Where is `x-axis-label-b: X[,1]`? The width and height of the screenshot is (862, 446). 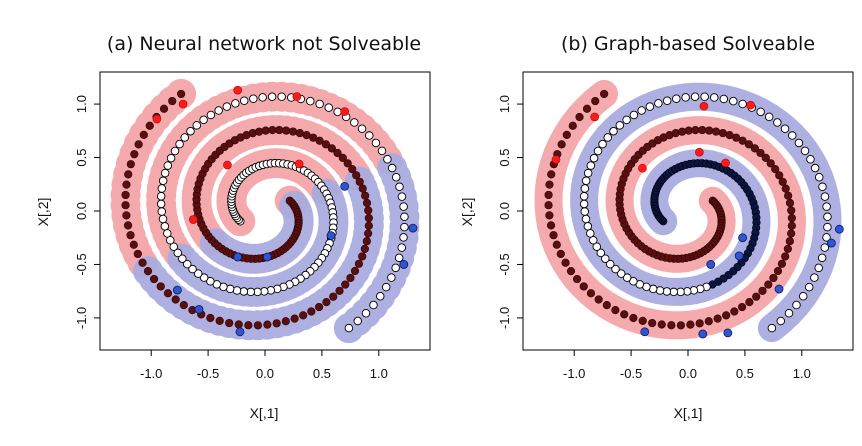 x-axis-label-b: X[,1] is located at coordinates (688, 413).